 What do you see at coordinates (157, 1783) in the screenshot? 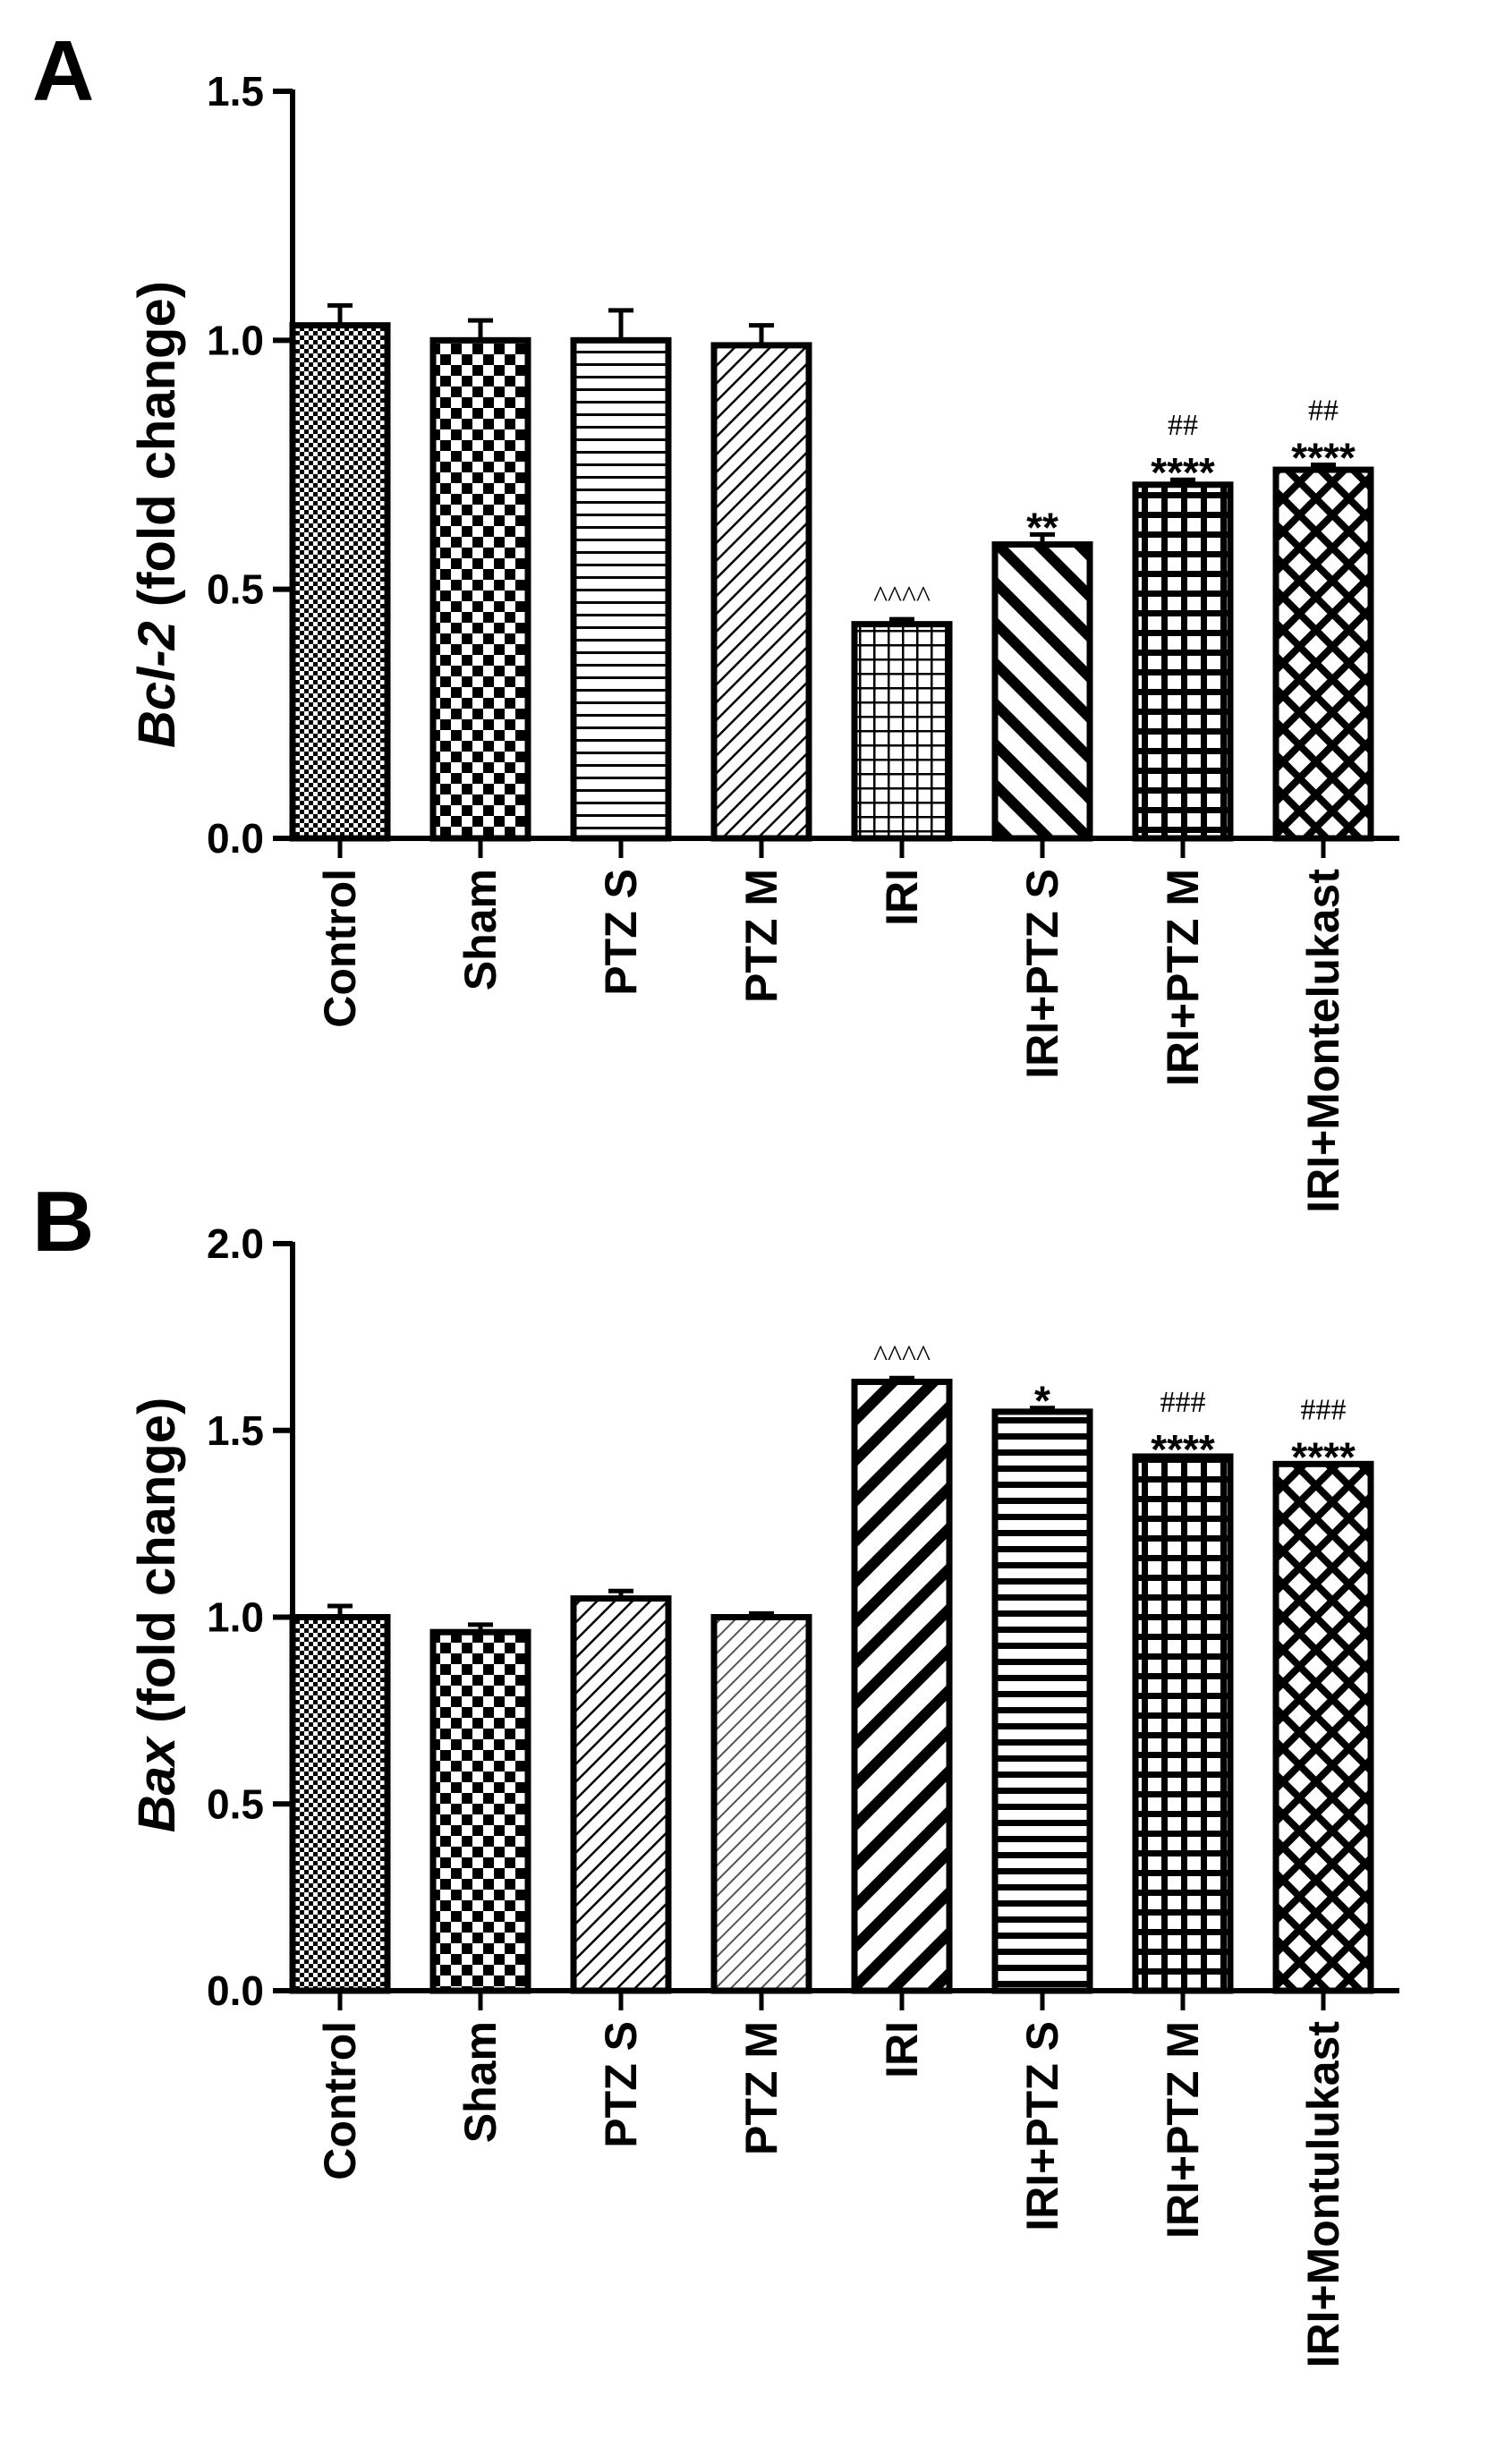
I see `panel-b-y-axis-title-gene: Bax` at bounding box center [157, 1783].